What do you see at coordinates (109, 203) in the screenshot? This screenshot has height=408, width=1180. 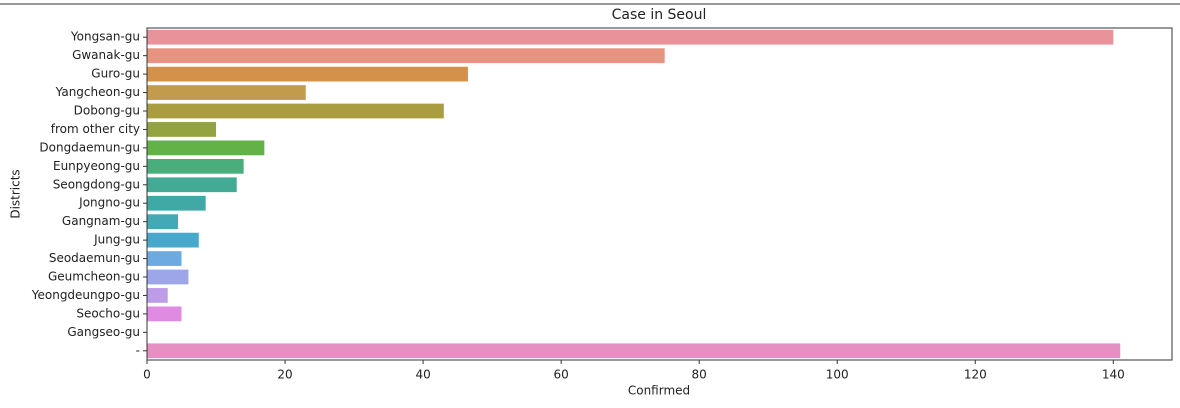 I see `y-tick-label: Jongno-gu` at bounding box center [109, 203].